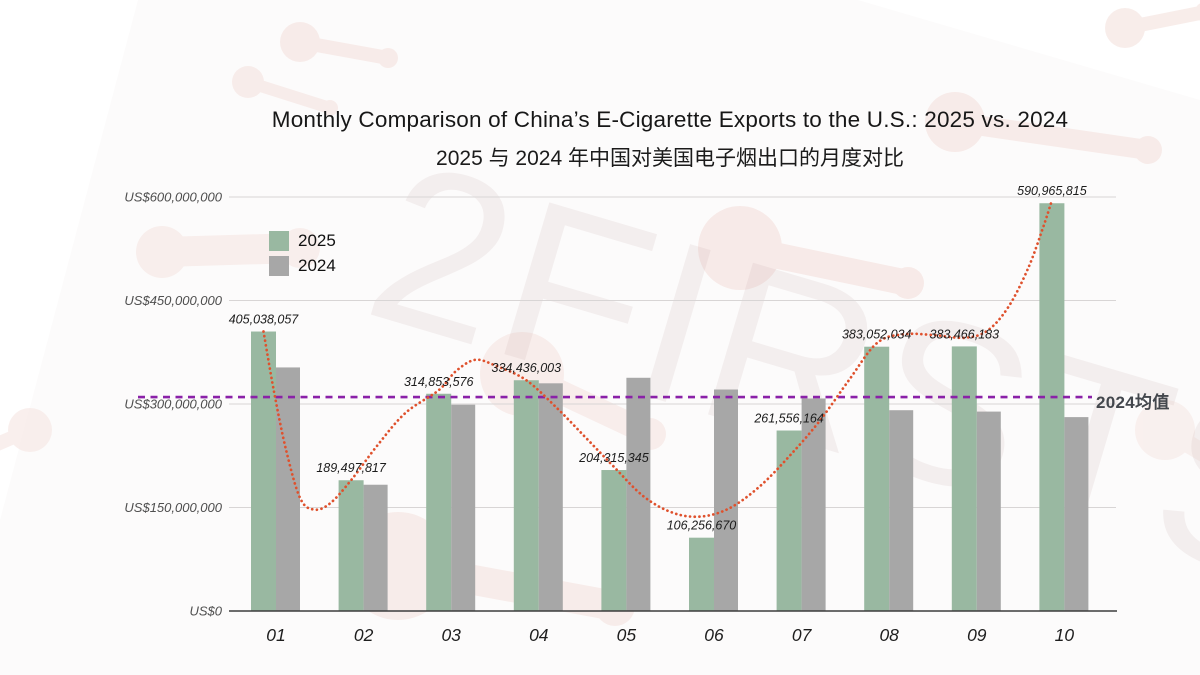 The width and height of the screenshot is (1200, 675). I want to click on x-axis-month-label: 02, so click(364, 635).